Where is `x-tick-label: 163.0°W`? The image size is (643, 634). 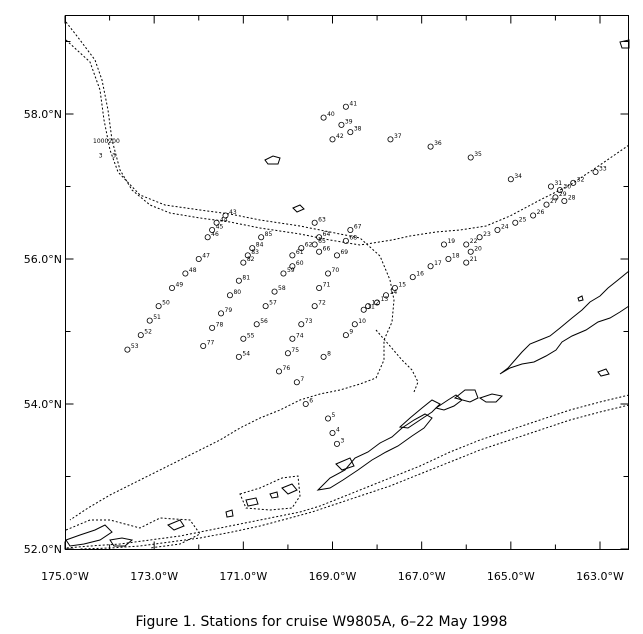 x-tick-label: 163.0°W is located at coordinates (600, 576).